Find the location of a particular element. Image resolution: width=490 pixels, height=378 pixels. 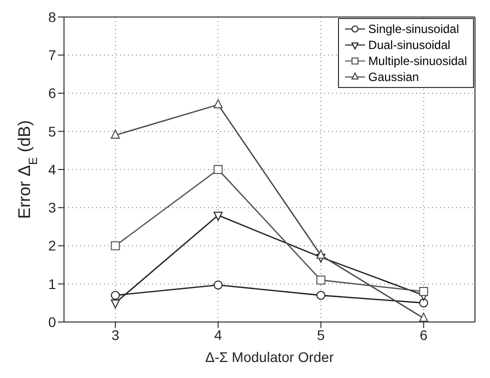

legend-label: Dual-sinusoidal is located at coordinates (409, 45).